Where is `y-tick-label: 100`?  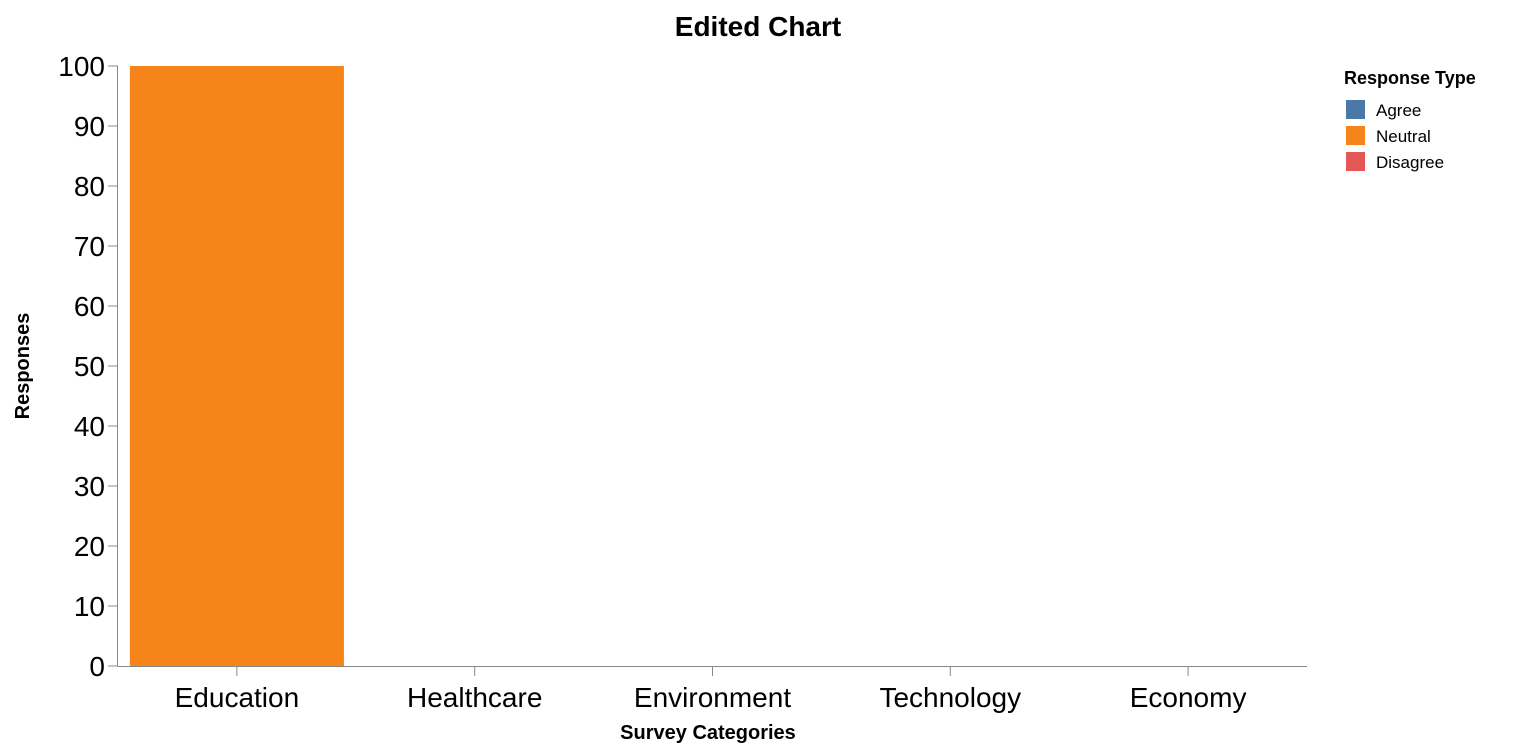 y-tick-label: 100 is located at coordinates (81, 66).